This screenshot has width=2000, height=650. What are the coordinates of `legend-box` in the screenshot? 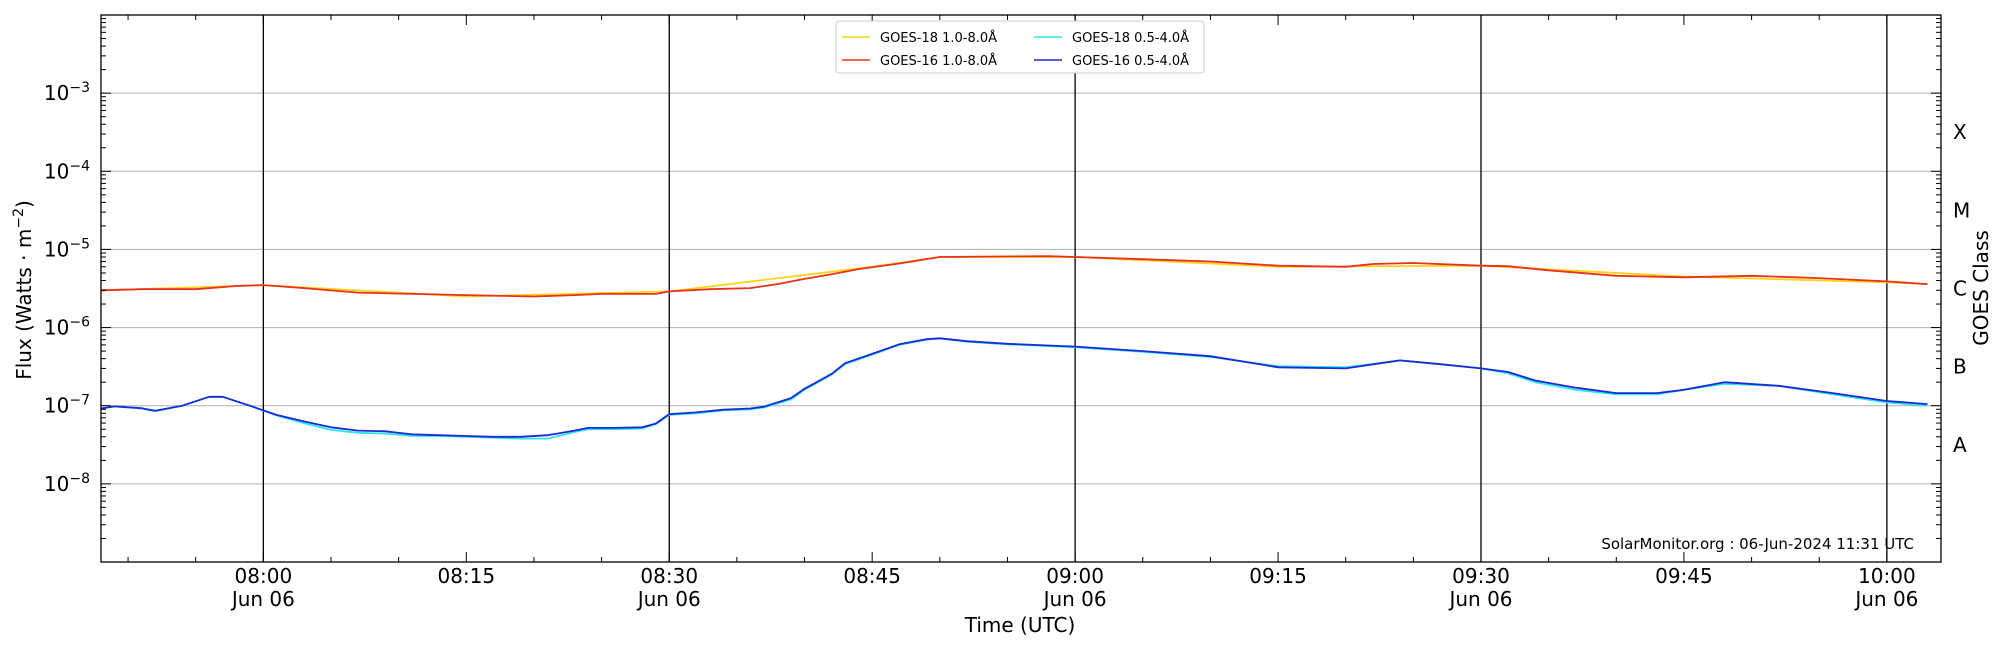 It's located at (1020, 47).